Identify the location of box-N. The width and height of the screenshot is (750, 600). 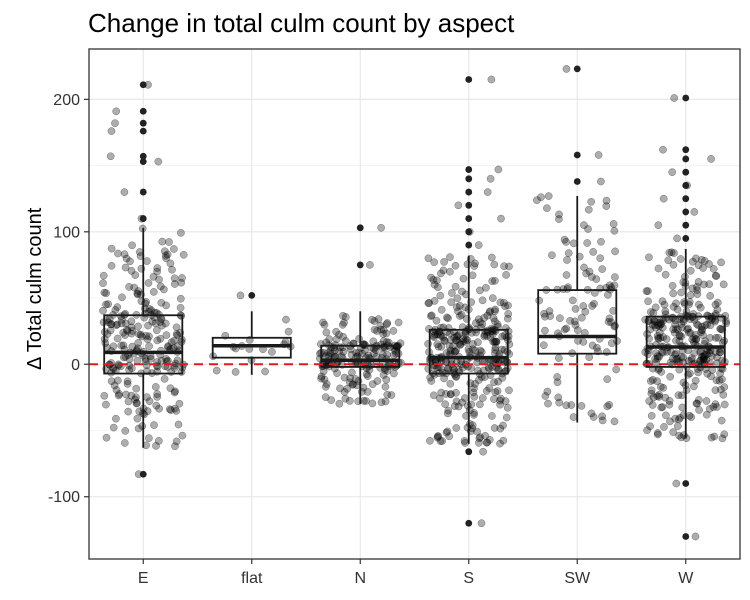
(360, 314).